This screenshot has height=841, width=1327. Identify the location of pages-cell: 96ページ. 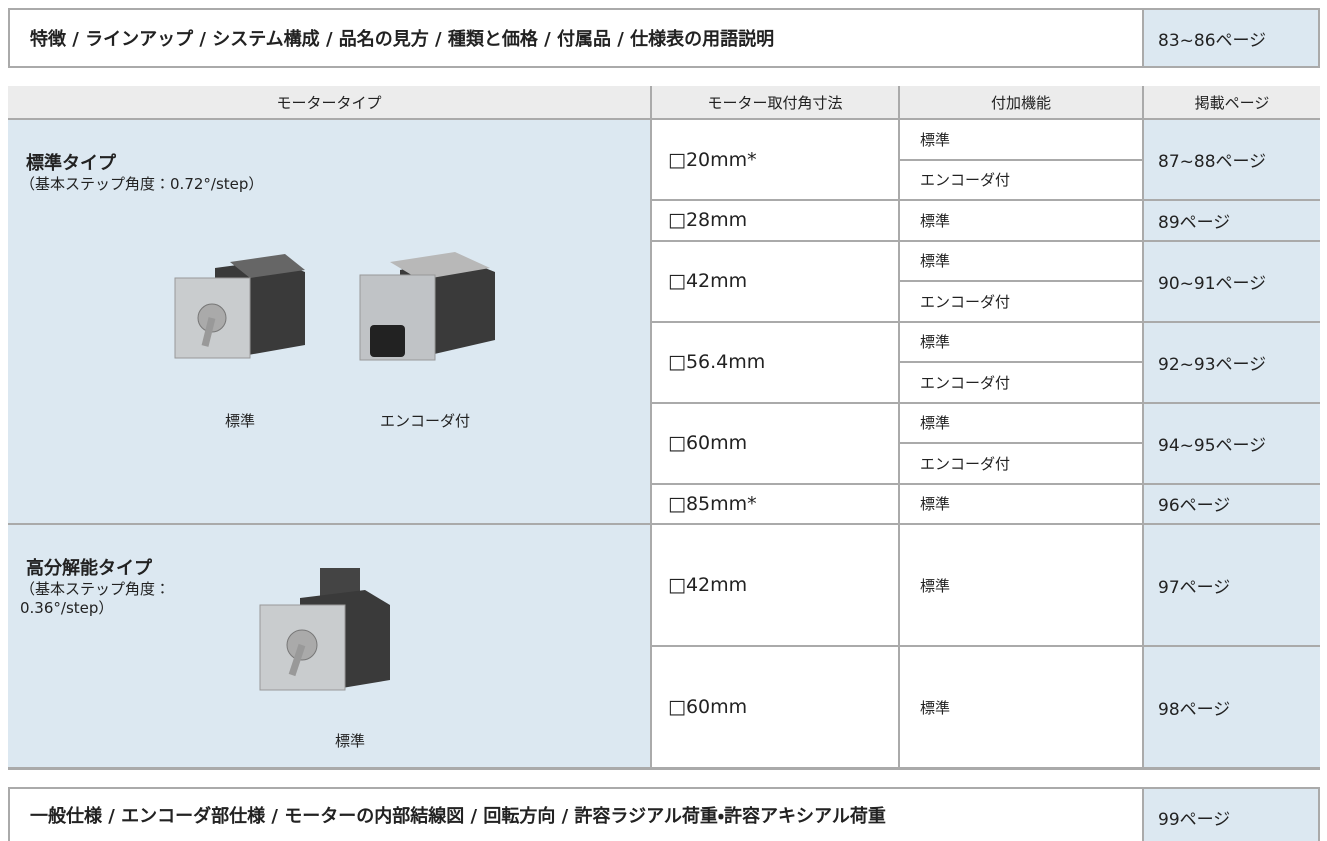
(1231, 504).